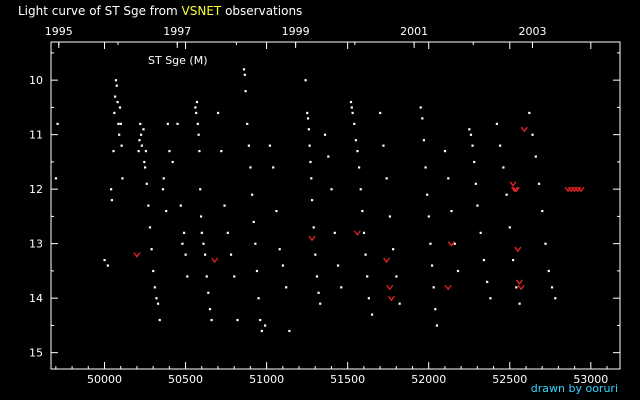 The image size is (640, 400). I want to click on x-tick-label: 51500, so click(347, 379).